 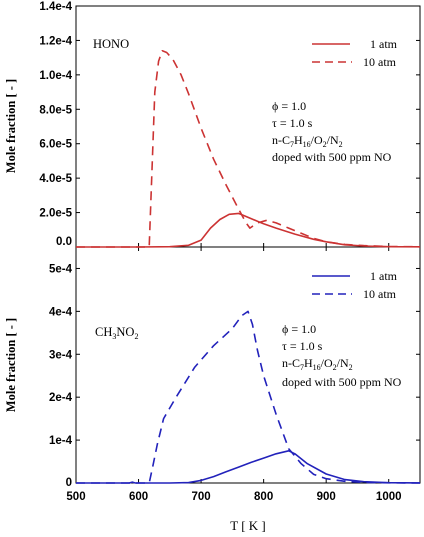 What do you see at coordinates (292, 123) in the screenshot?
I see `top-tau: τ = 1.0 s` at bounding box center [292, 123].